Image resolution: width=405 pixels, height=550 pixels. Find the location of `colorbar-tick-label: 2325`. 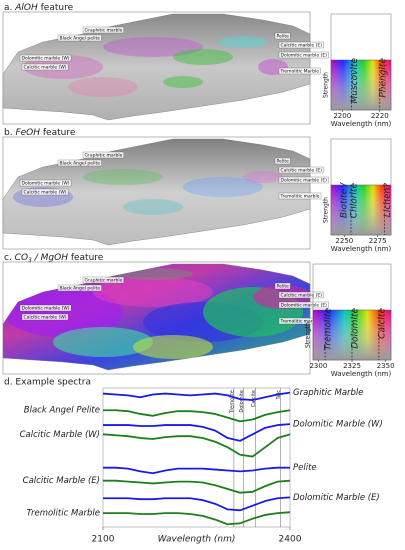

colorbar-tick-label: 2325 is located at coordinates (352, 366).